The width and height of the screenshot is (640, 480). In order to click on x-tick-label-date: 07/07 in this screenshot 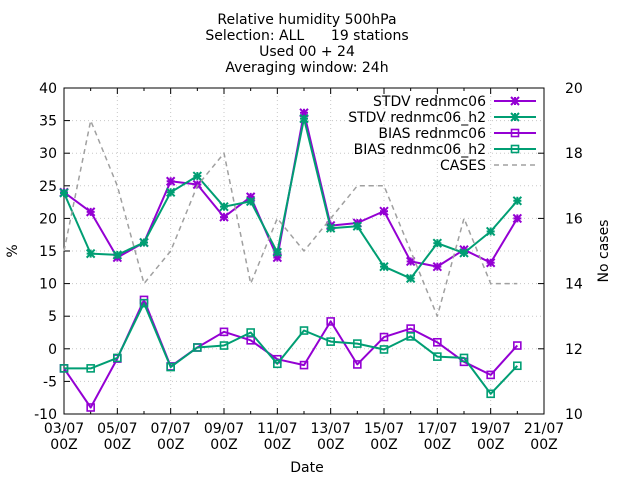, I will do `click(170, 429)`.